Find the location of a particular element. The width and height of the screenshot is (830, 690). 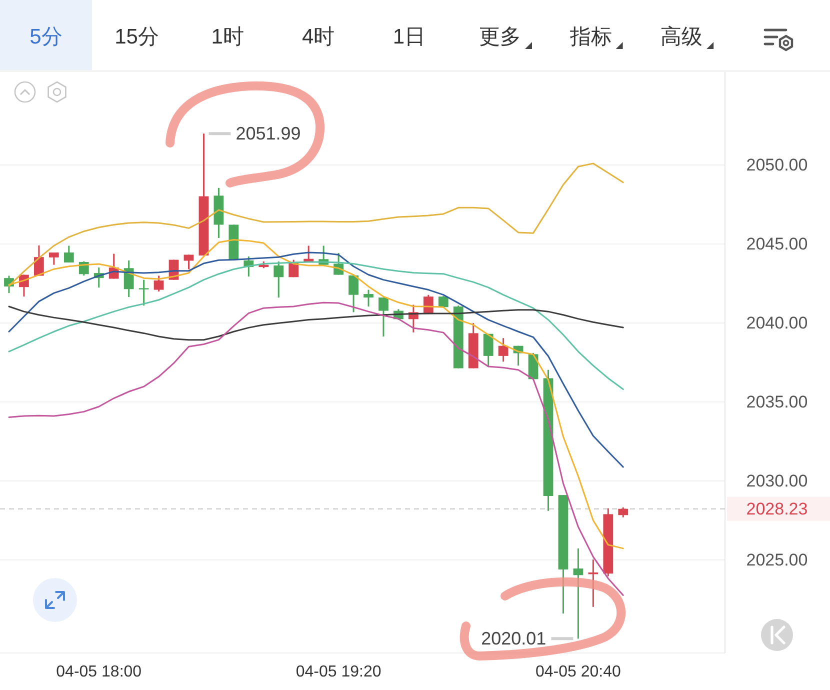

note: 2051.99 is located at coordinates (254, 134).